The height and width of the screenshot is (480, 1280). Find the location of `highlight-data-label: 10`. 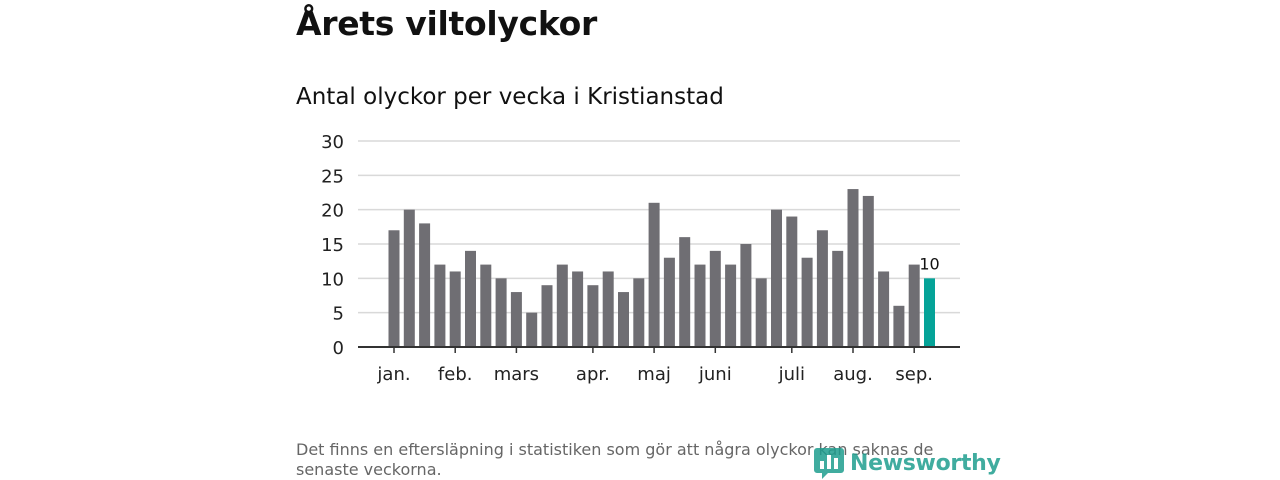

highlight-data-label: 10 is located at coordinates (929, 263).